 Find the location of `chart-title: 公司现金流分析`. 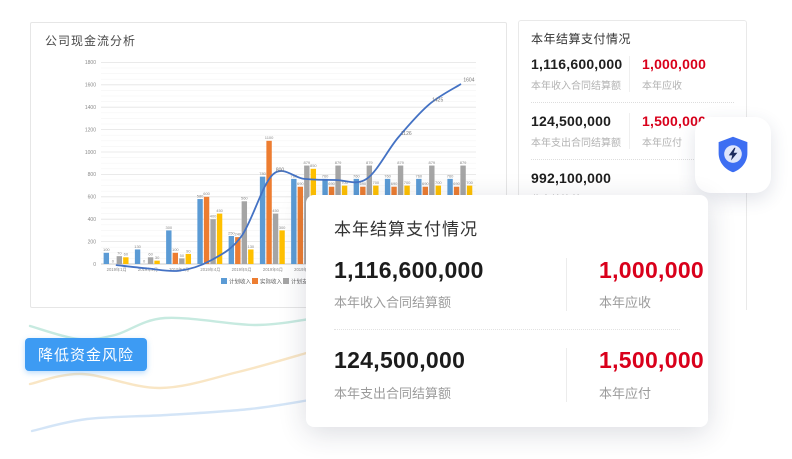

chart-title: 公司现金流分析 is located at coordinates (91, 41).